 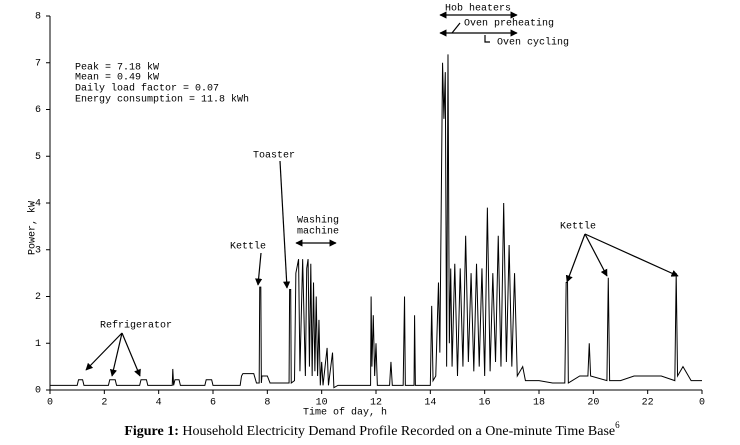 I want to click on caption-label: Figure 1:, so click(x=151, y=431).